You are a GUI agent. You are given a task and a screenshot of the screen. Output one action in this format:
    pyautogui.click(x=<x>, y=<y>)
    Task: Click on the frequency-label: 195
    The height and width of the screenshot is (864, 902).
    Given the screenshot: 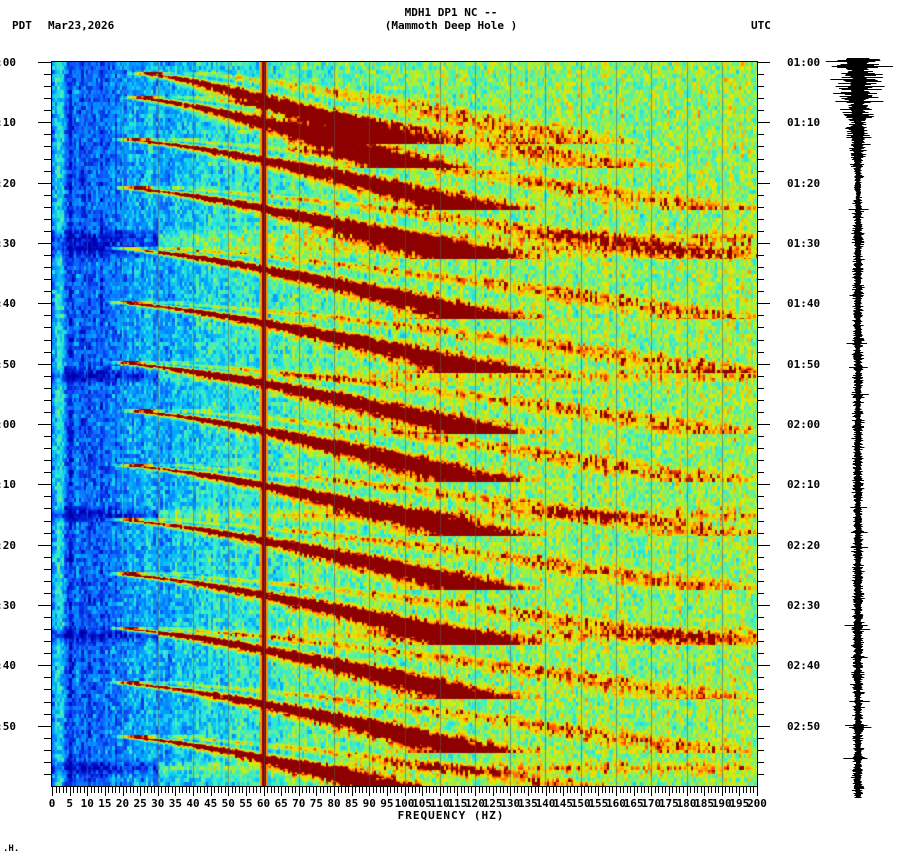 What is the action you would take?
    pyautogui.click(x=739, y=803)
    